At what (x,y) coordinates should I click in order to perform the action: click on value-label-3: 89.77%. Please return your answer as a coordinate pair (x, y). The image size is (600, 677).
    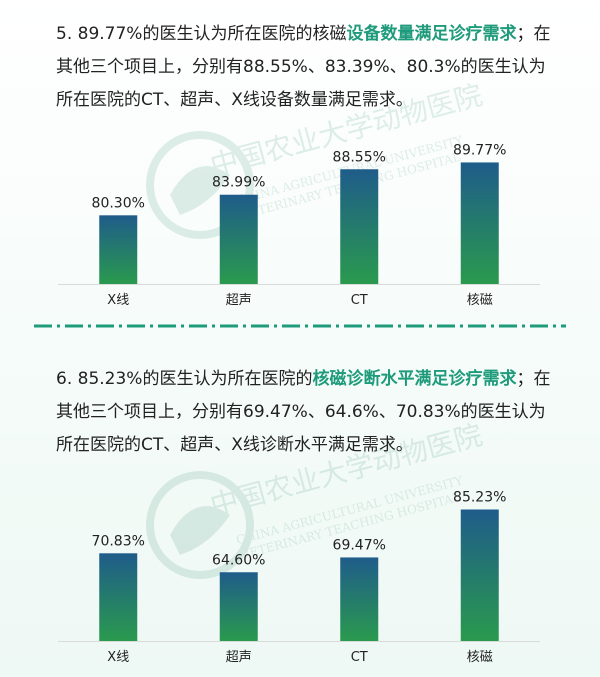
    Looking at the image, I should click on (479, 150).